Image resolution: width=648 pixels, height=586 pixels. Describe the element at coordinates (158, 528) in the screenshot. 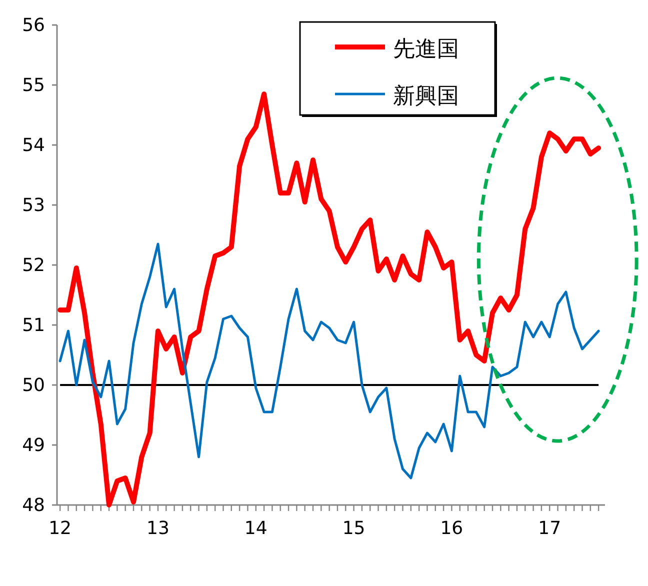

I see `x-tick-label: 13` at that location.